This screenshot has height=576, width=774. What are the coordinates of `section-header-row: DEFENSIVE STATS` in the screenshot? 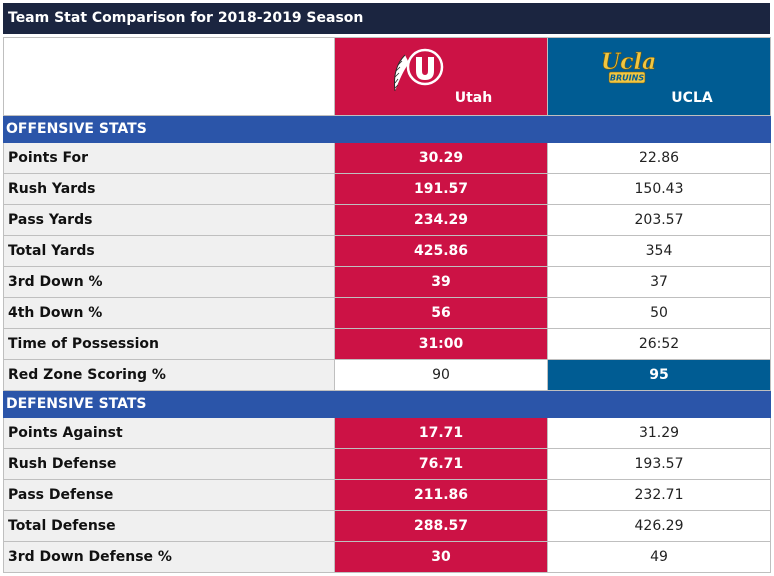 It's located at (387, 404).